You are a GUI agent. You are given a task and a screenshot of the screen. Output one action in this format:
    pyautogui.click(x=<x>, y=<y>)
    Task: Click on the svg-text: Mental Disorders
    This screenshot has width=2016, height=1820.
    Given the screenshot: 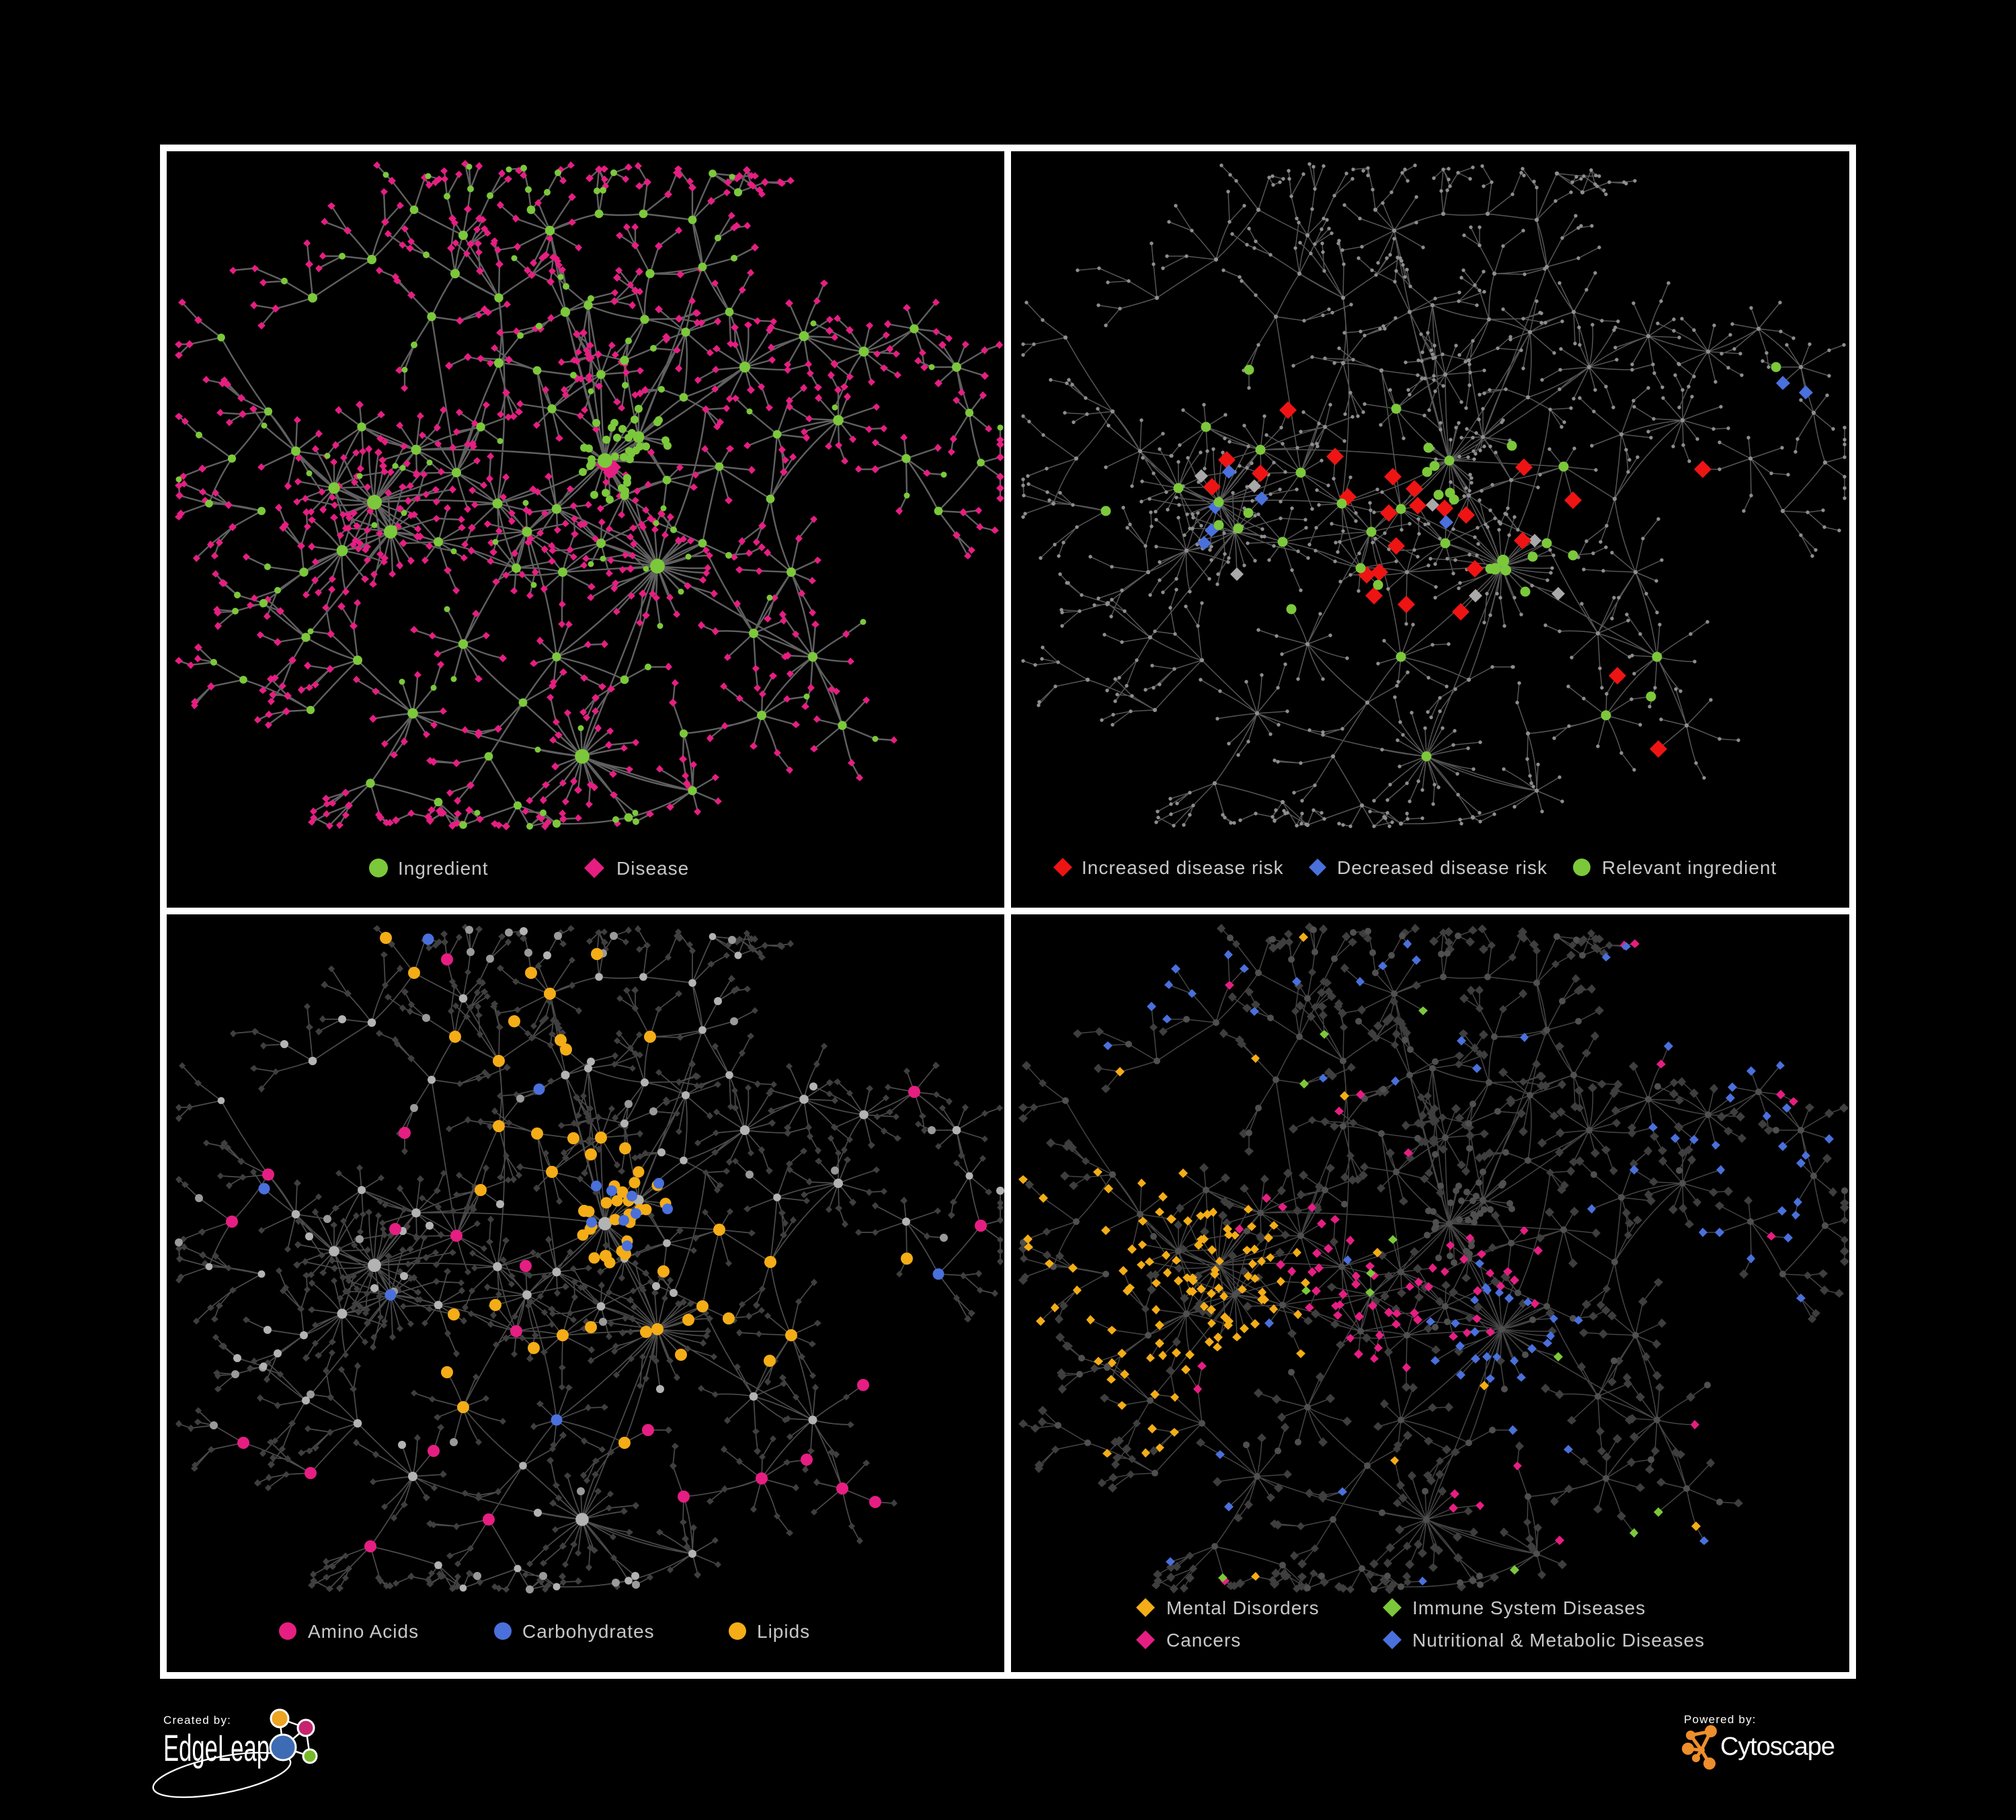 What is the action you would take?
    pyautogui.click(x=1243, y=1607)
    